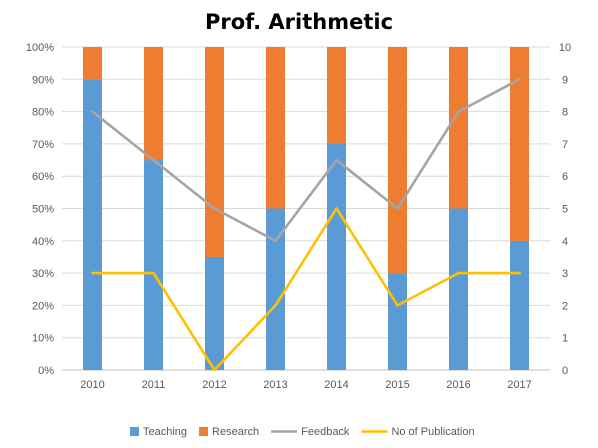 This screenshot has height=448, width=598. What do you see at coordinates (154, 385) in the screenshot?
I see `x-tick-label: 2011` at bounding box center [154, 385].